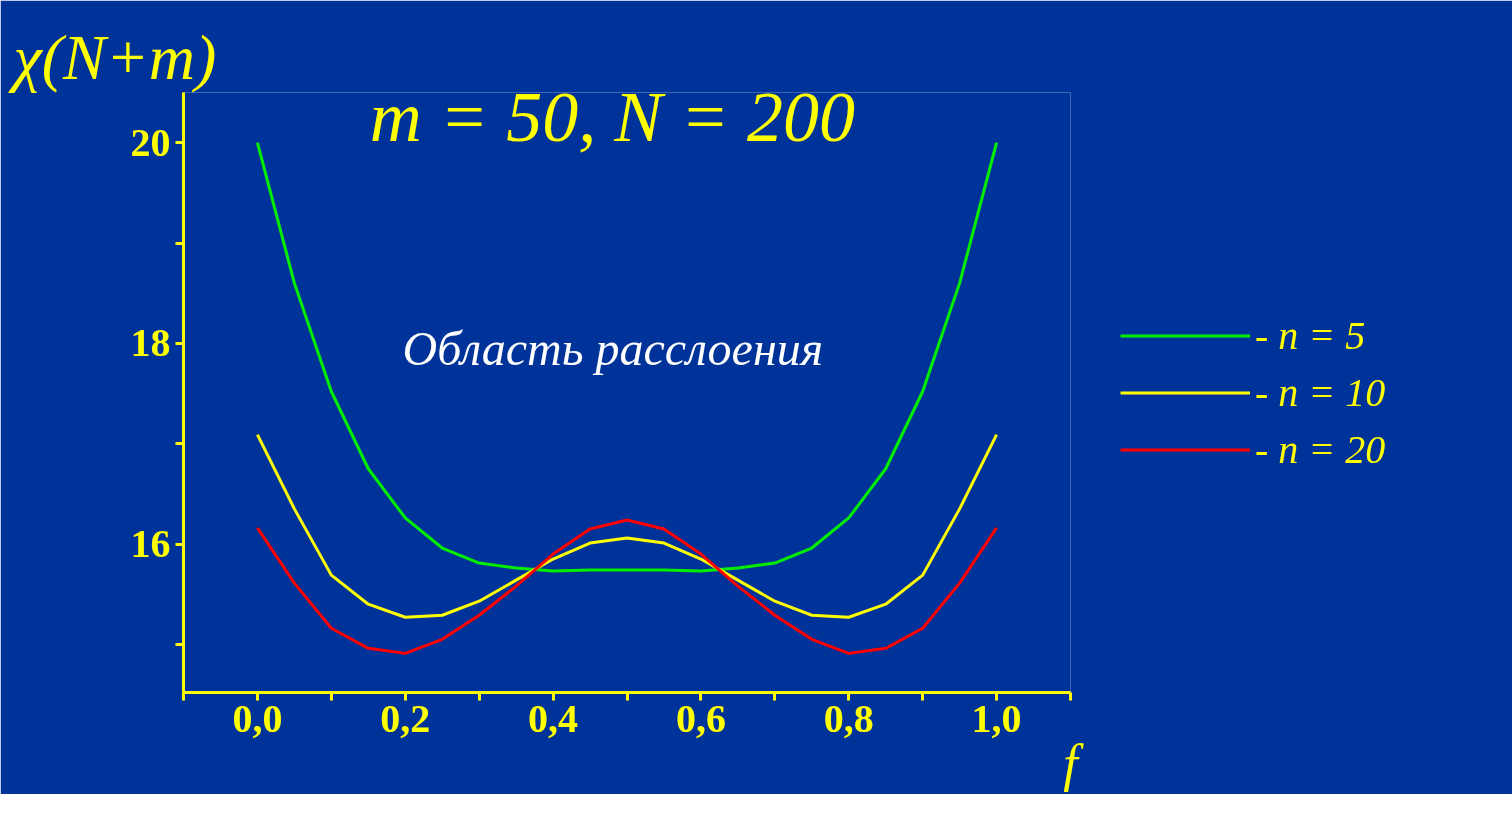 The image size is (1512, 828). I want to click on x-tick-label: 0,0, so click(257, 718).